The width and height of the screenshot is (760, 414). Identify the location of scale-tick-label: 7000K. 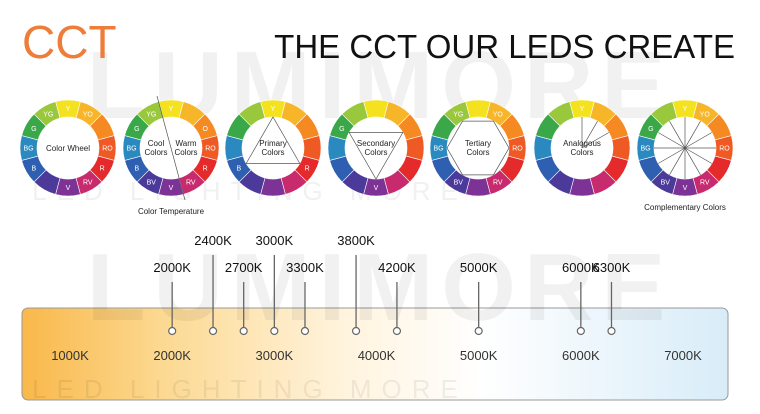
(683, 355).